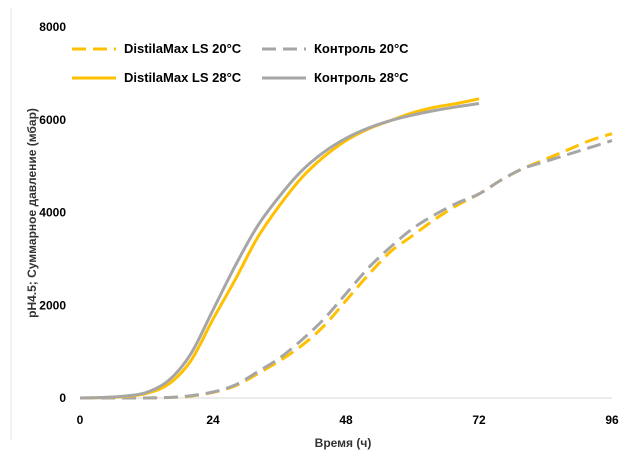 This screenshot has width=626, height=452. I want to click on x-tick-label: 72, so click(479, 420).